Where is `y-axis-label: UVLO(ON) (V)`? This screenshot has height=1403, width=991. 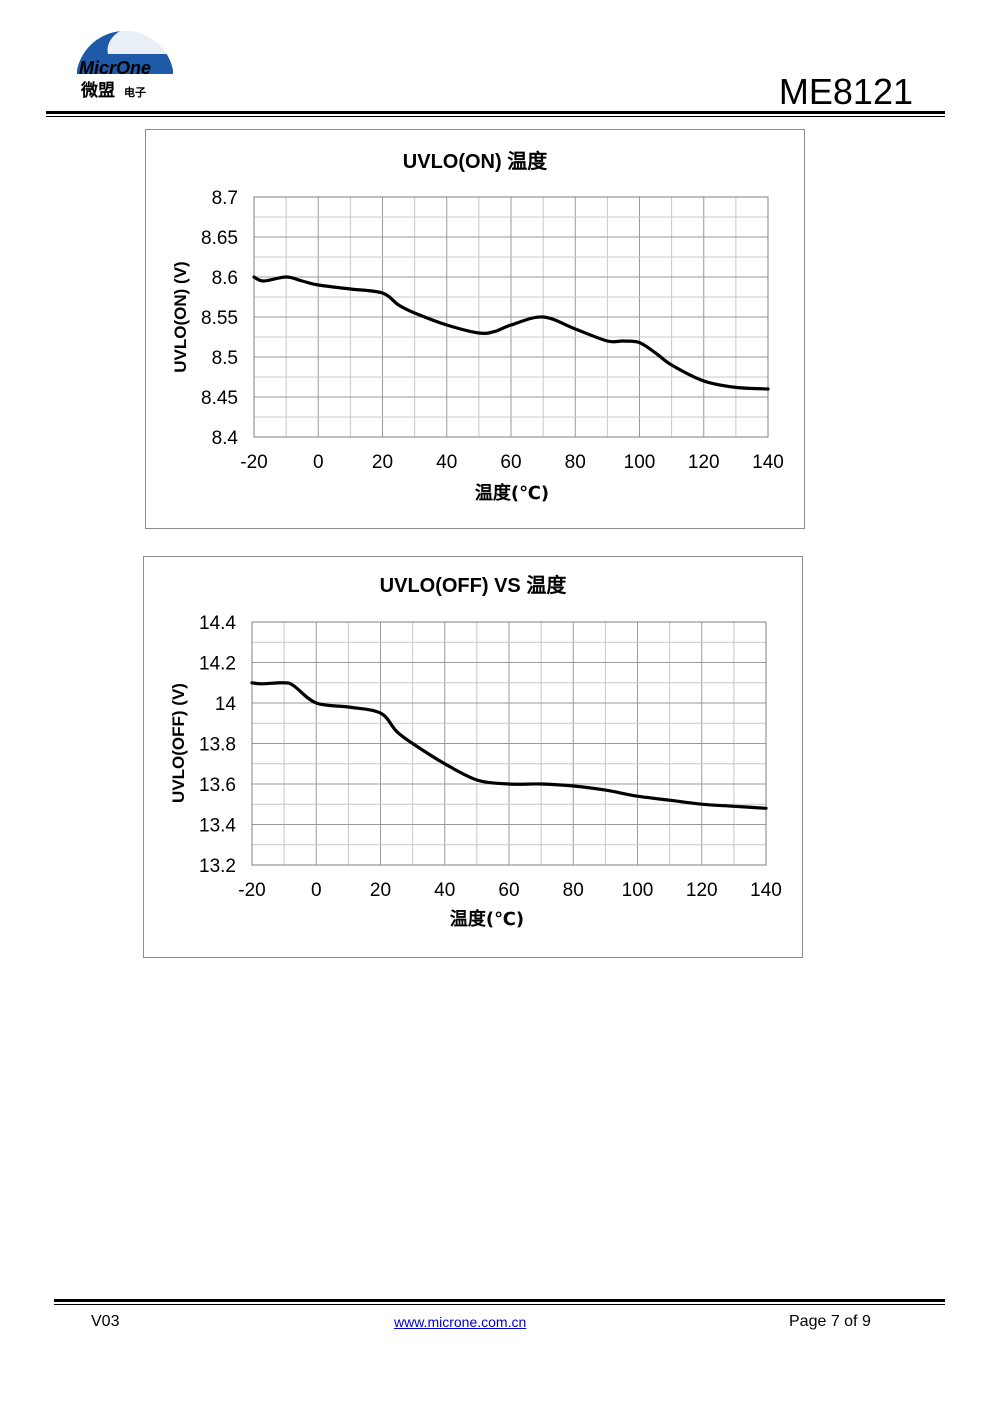 y-axis-label: UVLO(ON) (V) is located at coordinates (180, 316).